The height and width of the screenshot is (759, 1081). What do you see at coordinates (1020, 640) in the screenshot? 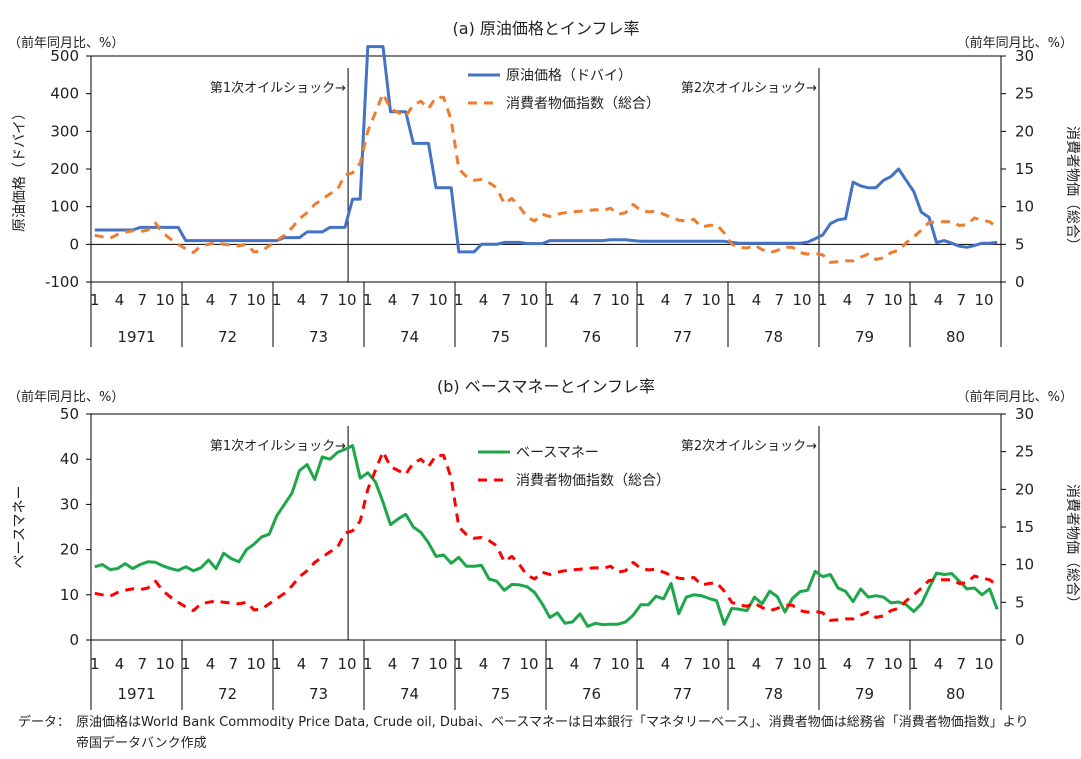
I see `y-right-tick-label: 0` at bounding box center [1020, 640].